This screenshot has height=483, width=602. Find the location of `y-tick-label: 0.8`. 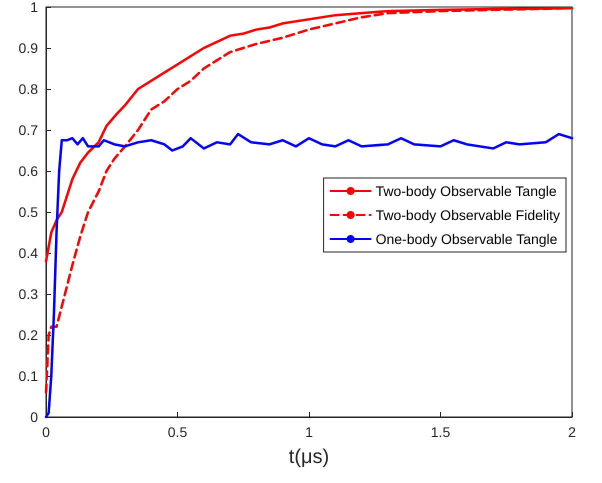

y-tick-label: 0.8 is located at coordinates (28, 89).